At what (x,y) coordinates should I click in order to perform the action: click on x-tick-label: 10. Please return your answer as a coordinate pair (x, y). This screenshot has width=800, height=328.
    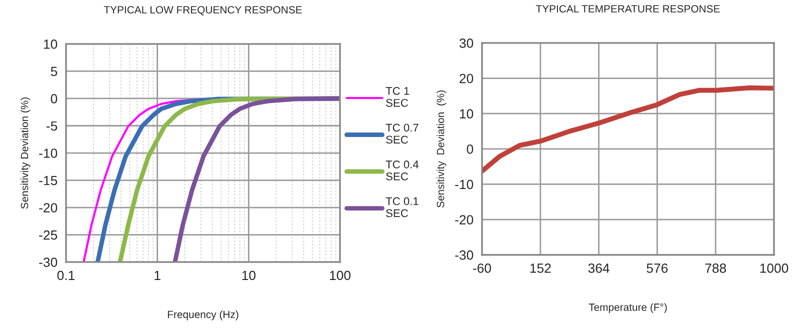
    Looking at the image, I should click on (249, 275).